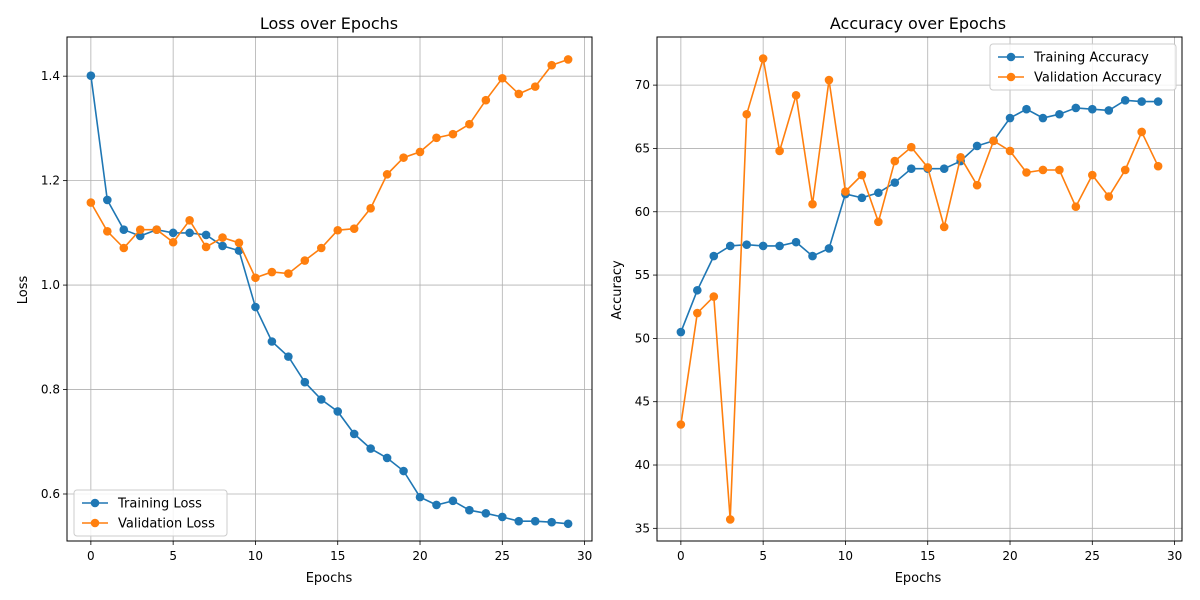 This screenshot has height=600, width=1200. I want to click on y-tick-label: 1.2, so click(50, 181).